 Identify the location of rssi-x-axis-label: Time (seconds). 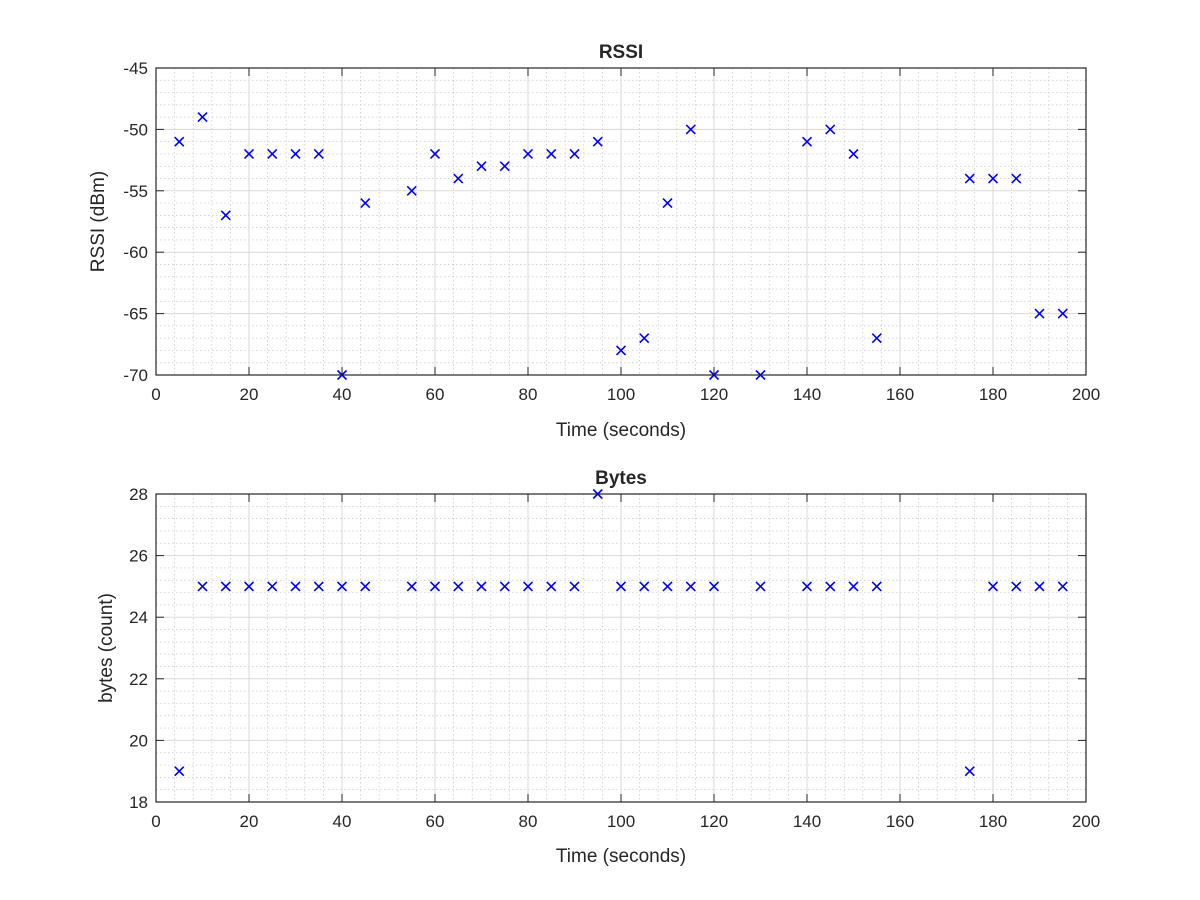
(621, 430).